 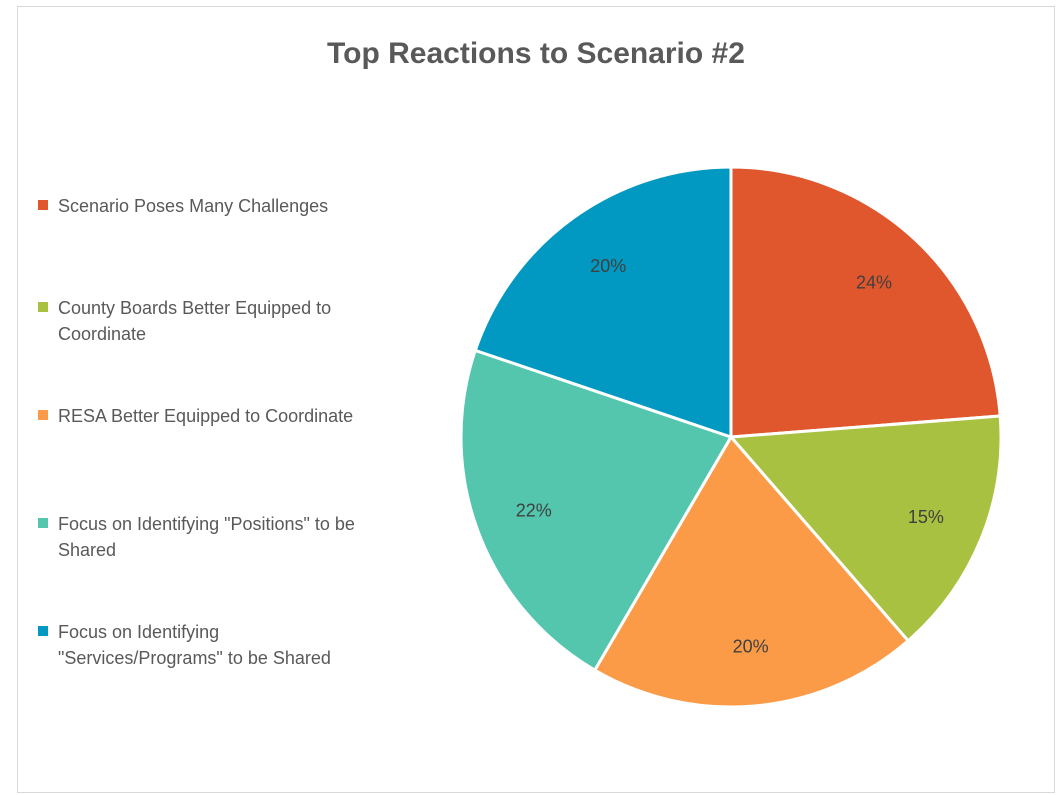 What do you see at coordinates (874, 282) in the screenshot?
I see `data-label: 24%` at bounding box center [874, 282].